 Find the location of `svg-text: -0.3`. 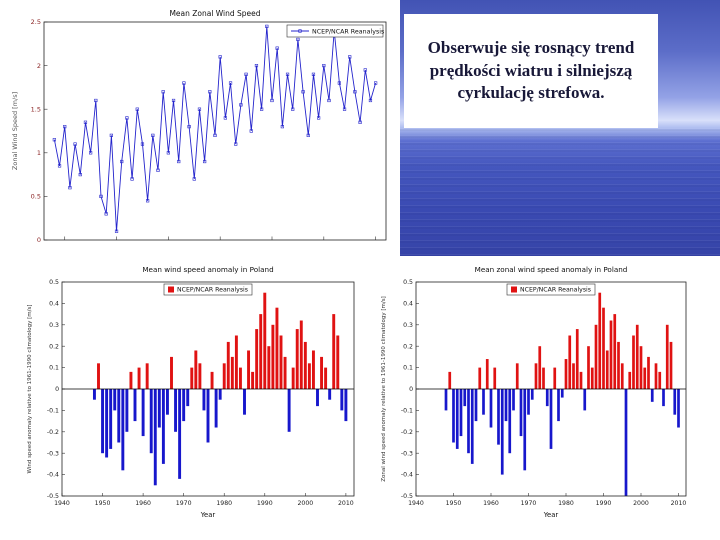

svg-text: -0.3 is located at coordinates (53, 453).